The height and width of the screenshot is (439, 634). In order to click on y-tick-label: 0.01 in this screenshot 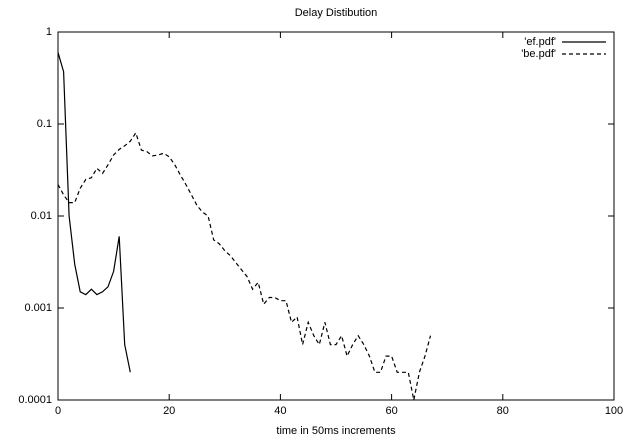, I will do `click(41, 216)`.